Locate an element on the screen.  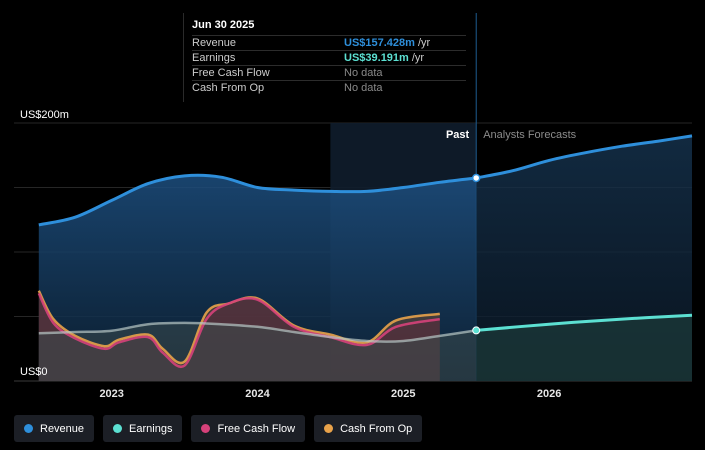
tooltip-row-label: Revenue is located at coordinates (214, 43).